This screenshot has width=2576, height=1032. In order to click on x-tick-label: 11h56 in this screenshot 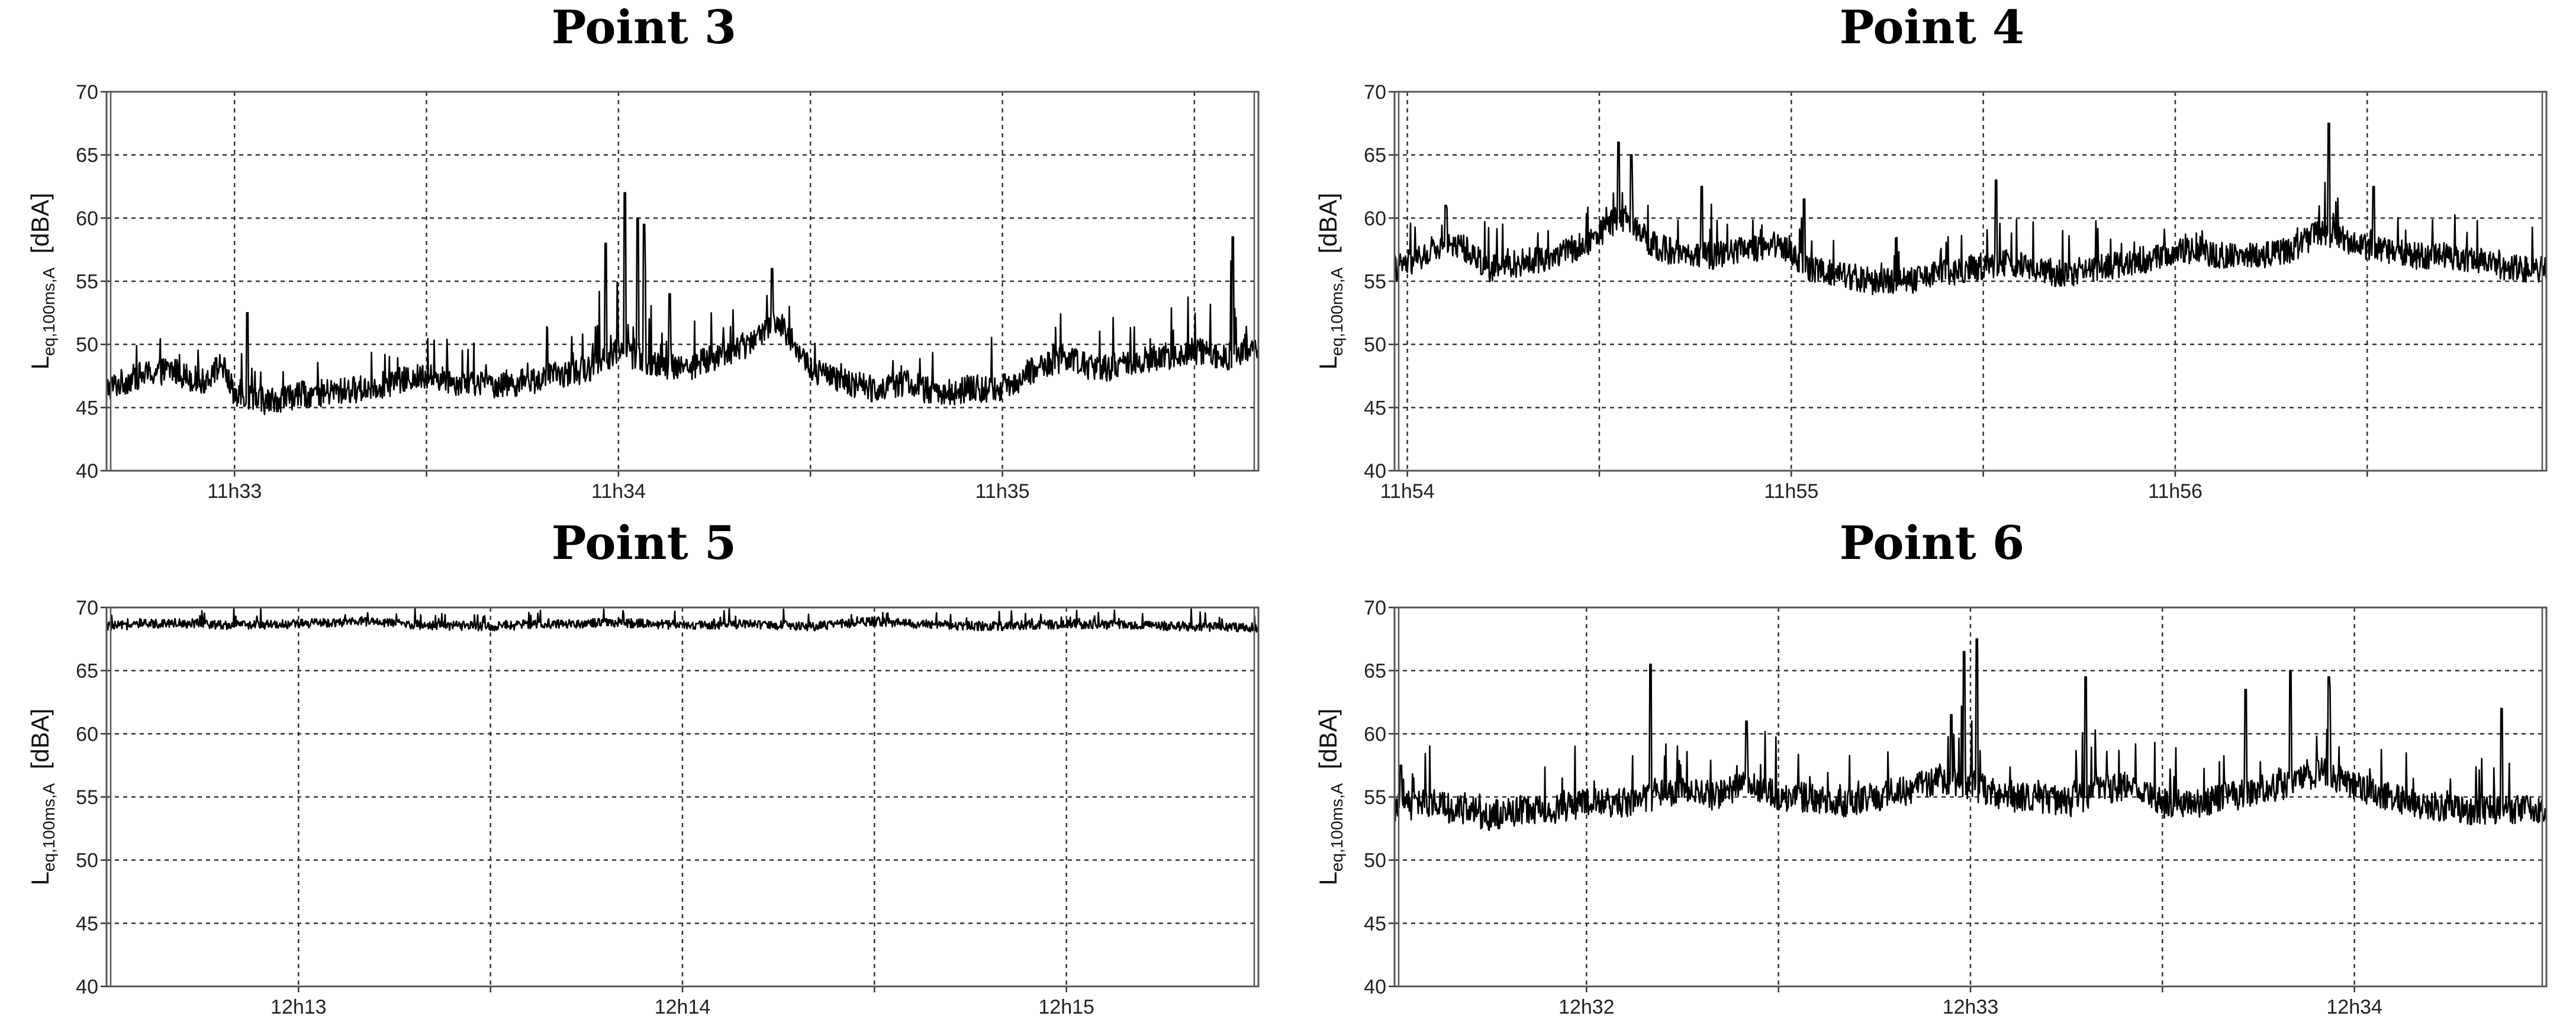, I will do `click(2175, 491)`.